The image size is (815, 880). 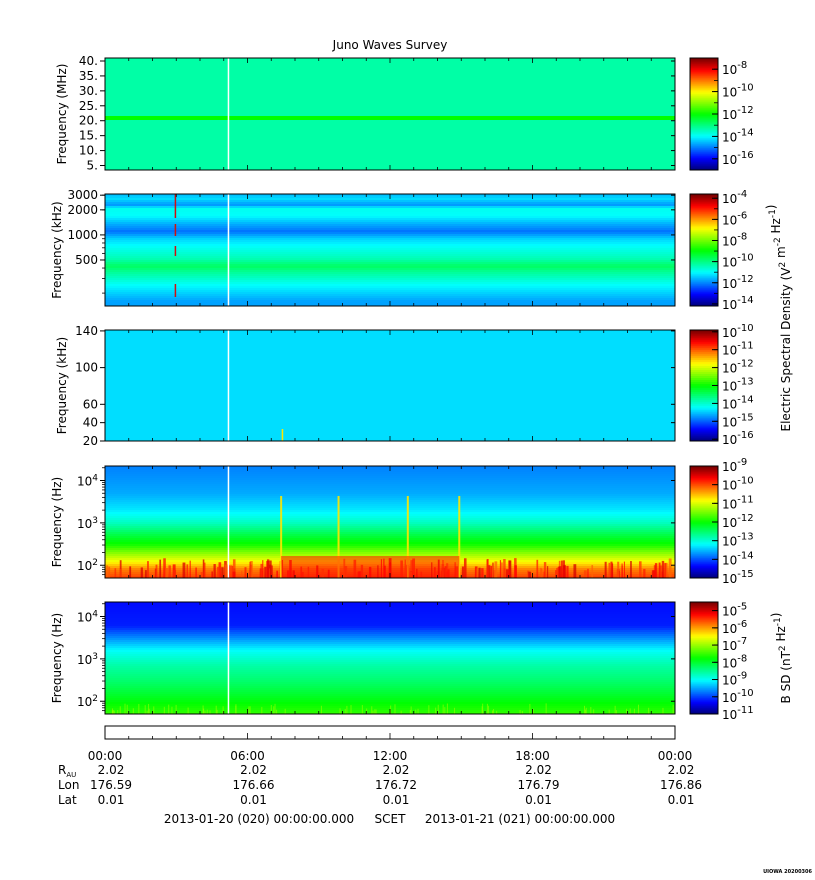 What do you see at coordinates (704, 658) in the screenshot?
I see `colorbar-frame` at bounding box center [704, 658].